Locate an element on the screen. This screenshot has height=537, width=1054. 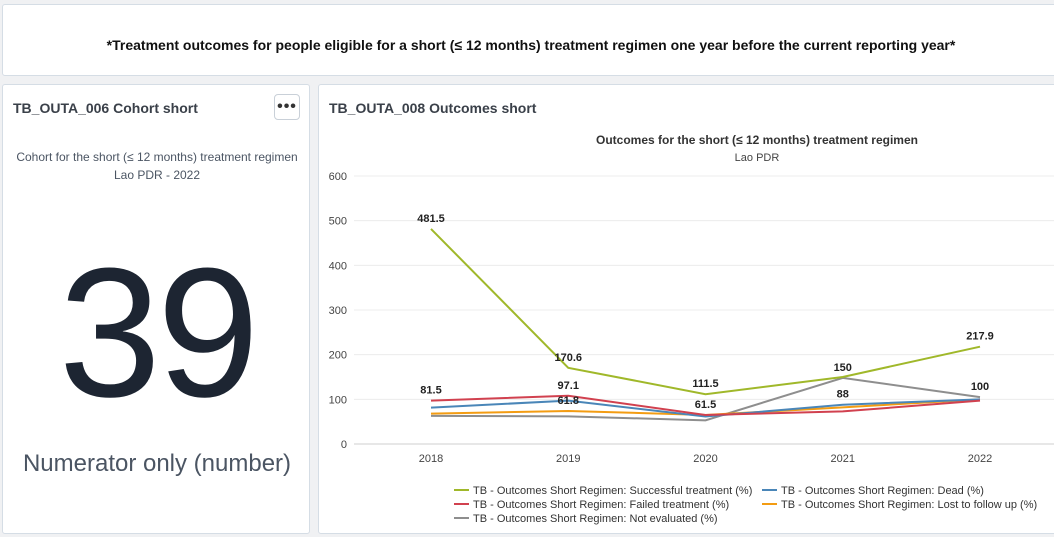
x-tick-label: 2020 is located at coordinates (705, 459).